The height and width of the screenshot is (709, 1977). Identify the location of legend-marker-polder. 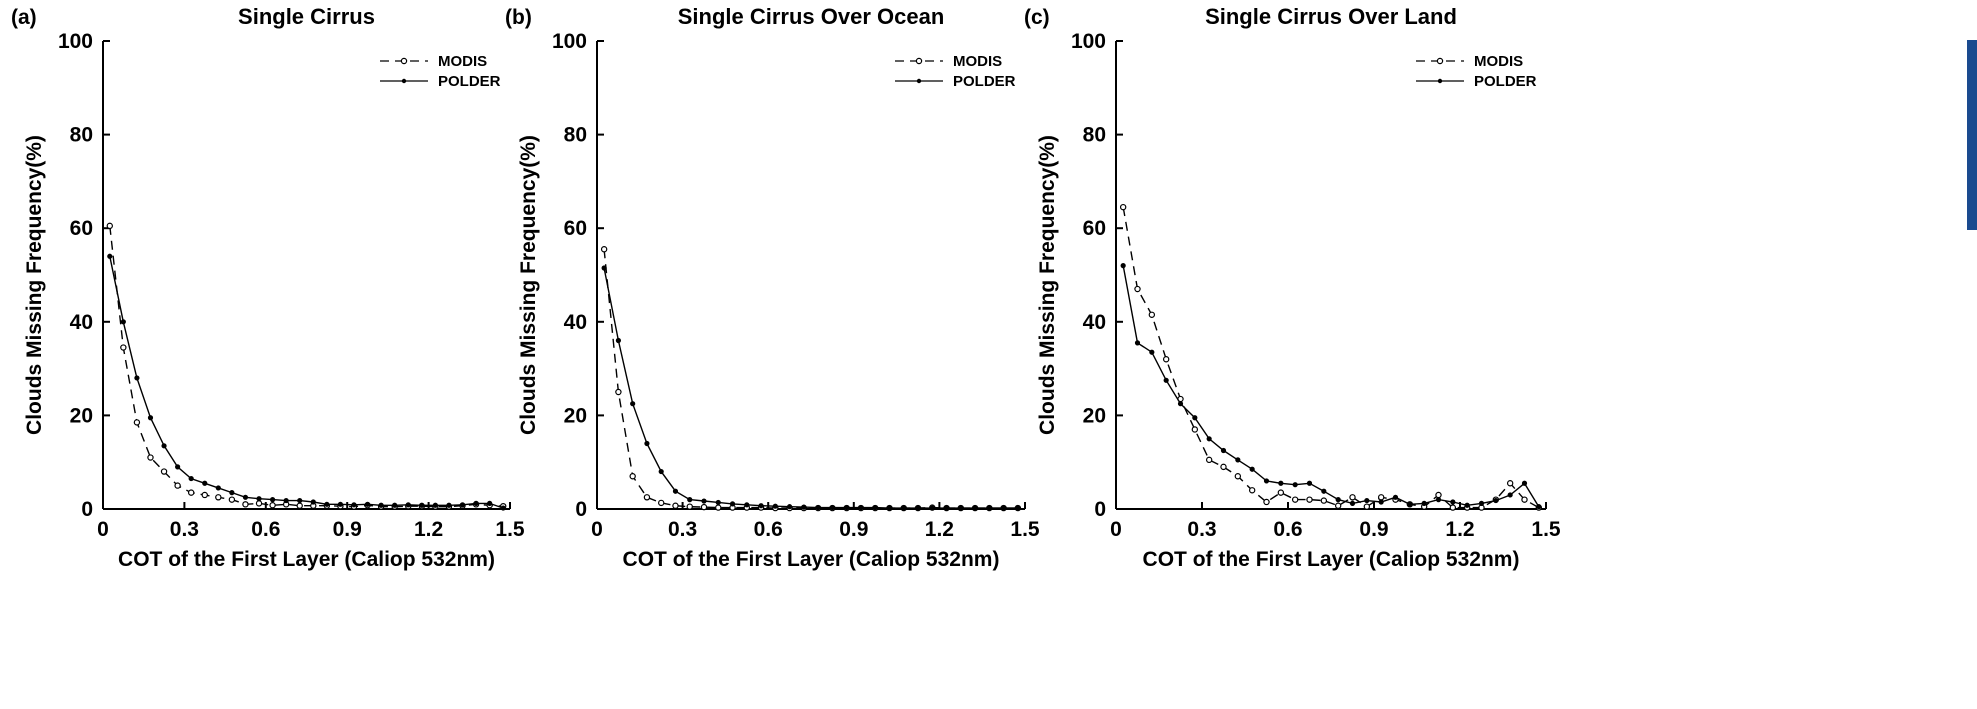
(404, 81).